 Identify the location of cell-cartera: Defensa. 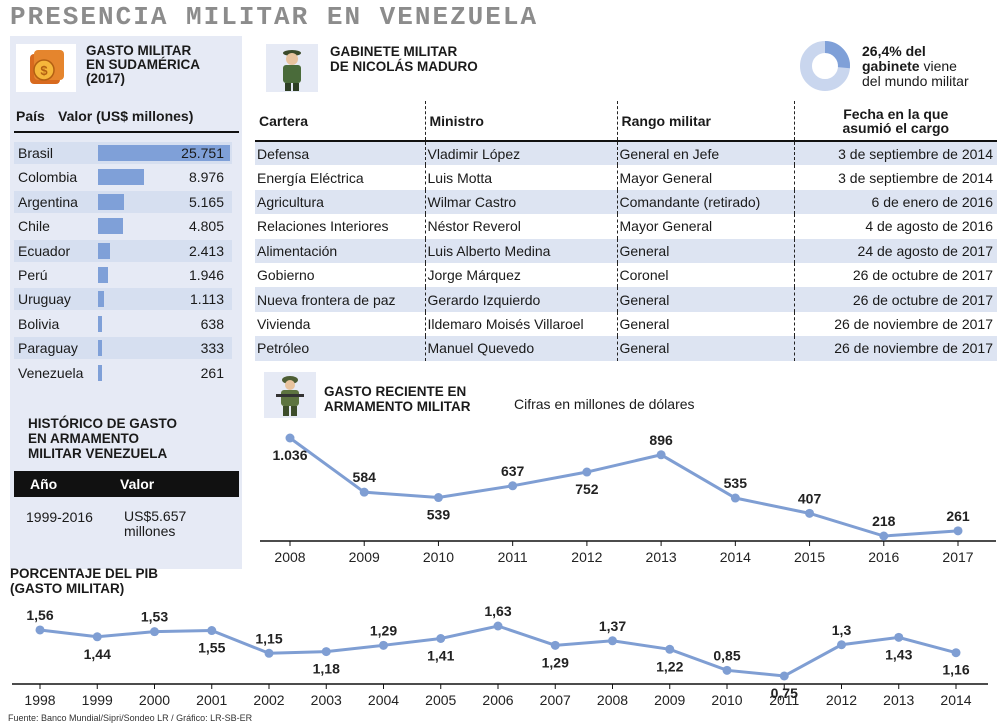
(340, 153).